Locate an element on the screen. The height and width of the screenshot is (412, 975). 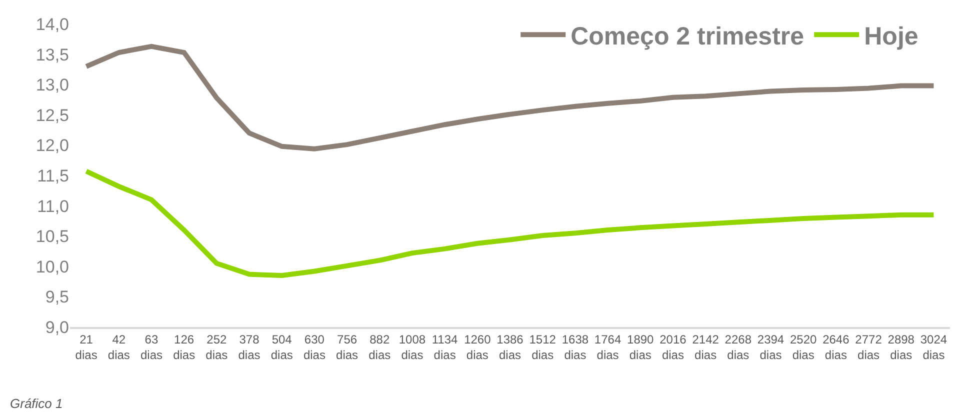
x-tick-label: 2142 dias is located at coordinates (706, 347).